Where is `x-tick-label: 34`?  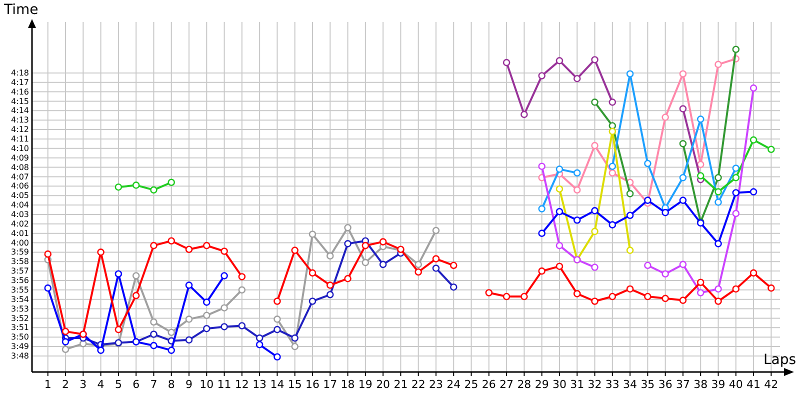 x-tick-label: 34 is located at coordinates (630, 384).